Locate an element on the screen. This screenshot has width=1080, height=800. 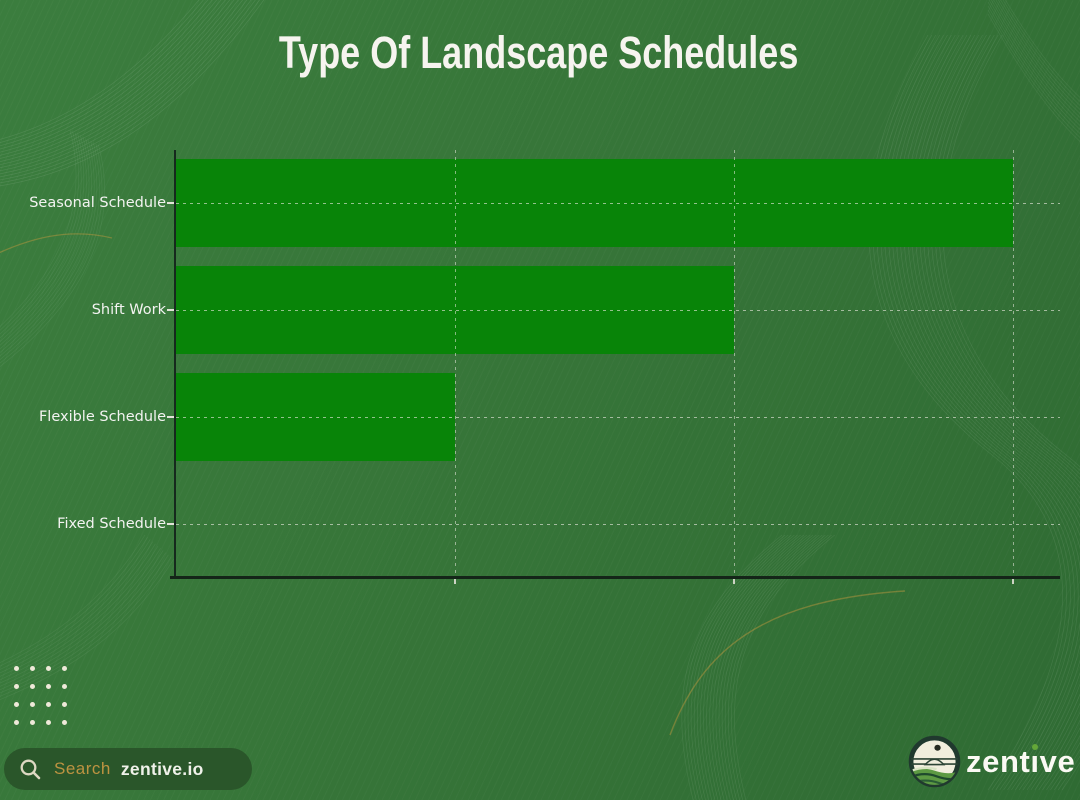
zentive-logo: zentı ve is located at coordinates (990, 761).